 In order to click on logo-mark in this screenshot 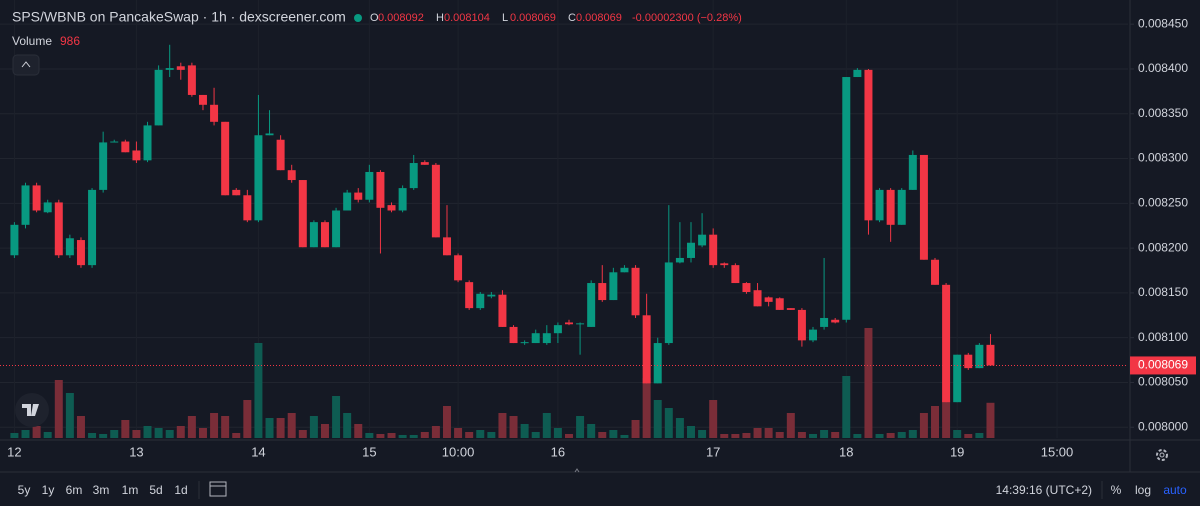, I will do `click(30, 410)`.